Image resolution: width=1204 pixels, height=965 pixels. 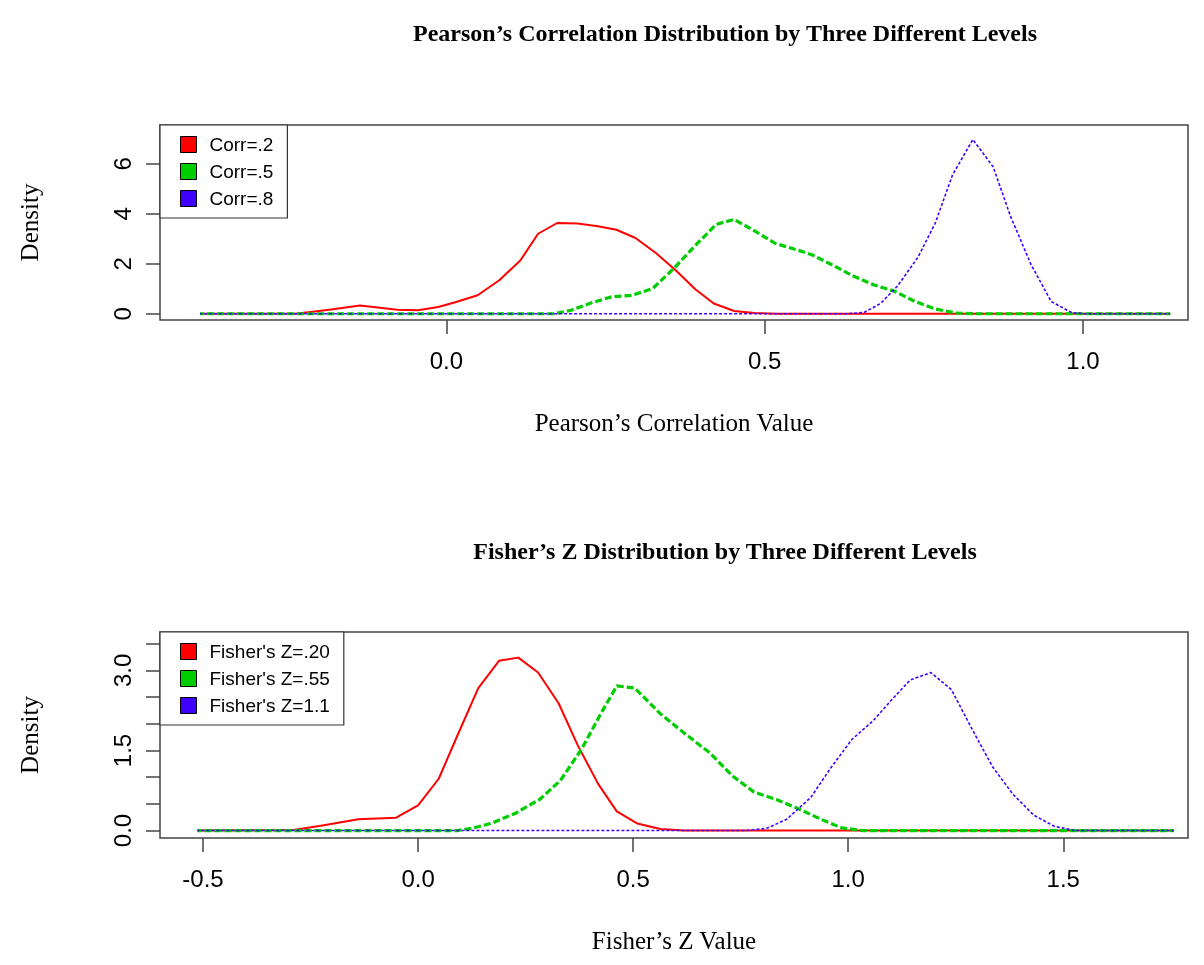 What do you see at coordinates (725, 33) in the screenshot?
I see `chart-title: Pearson’s Correlation Distribution by Three Different Levels` at bounding box center [725, 33].